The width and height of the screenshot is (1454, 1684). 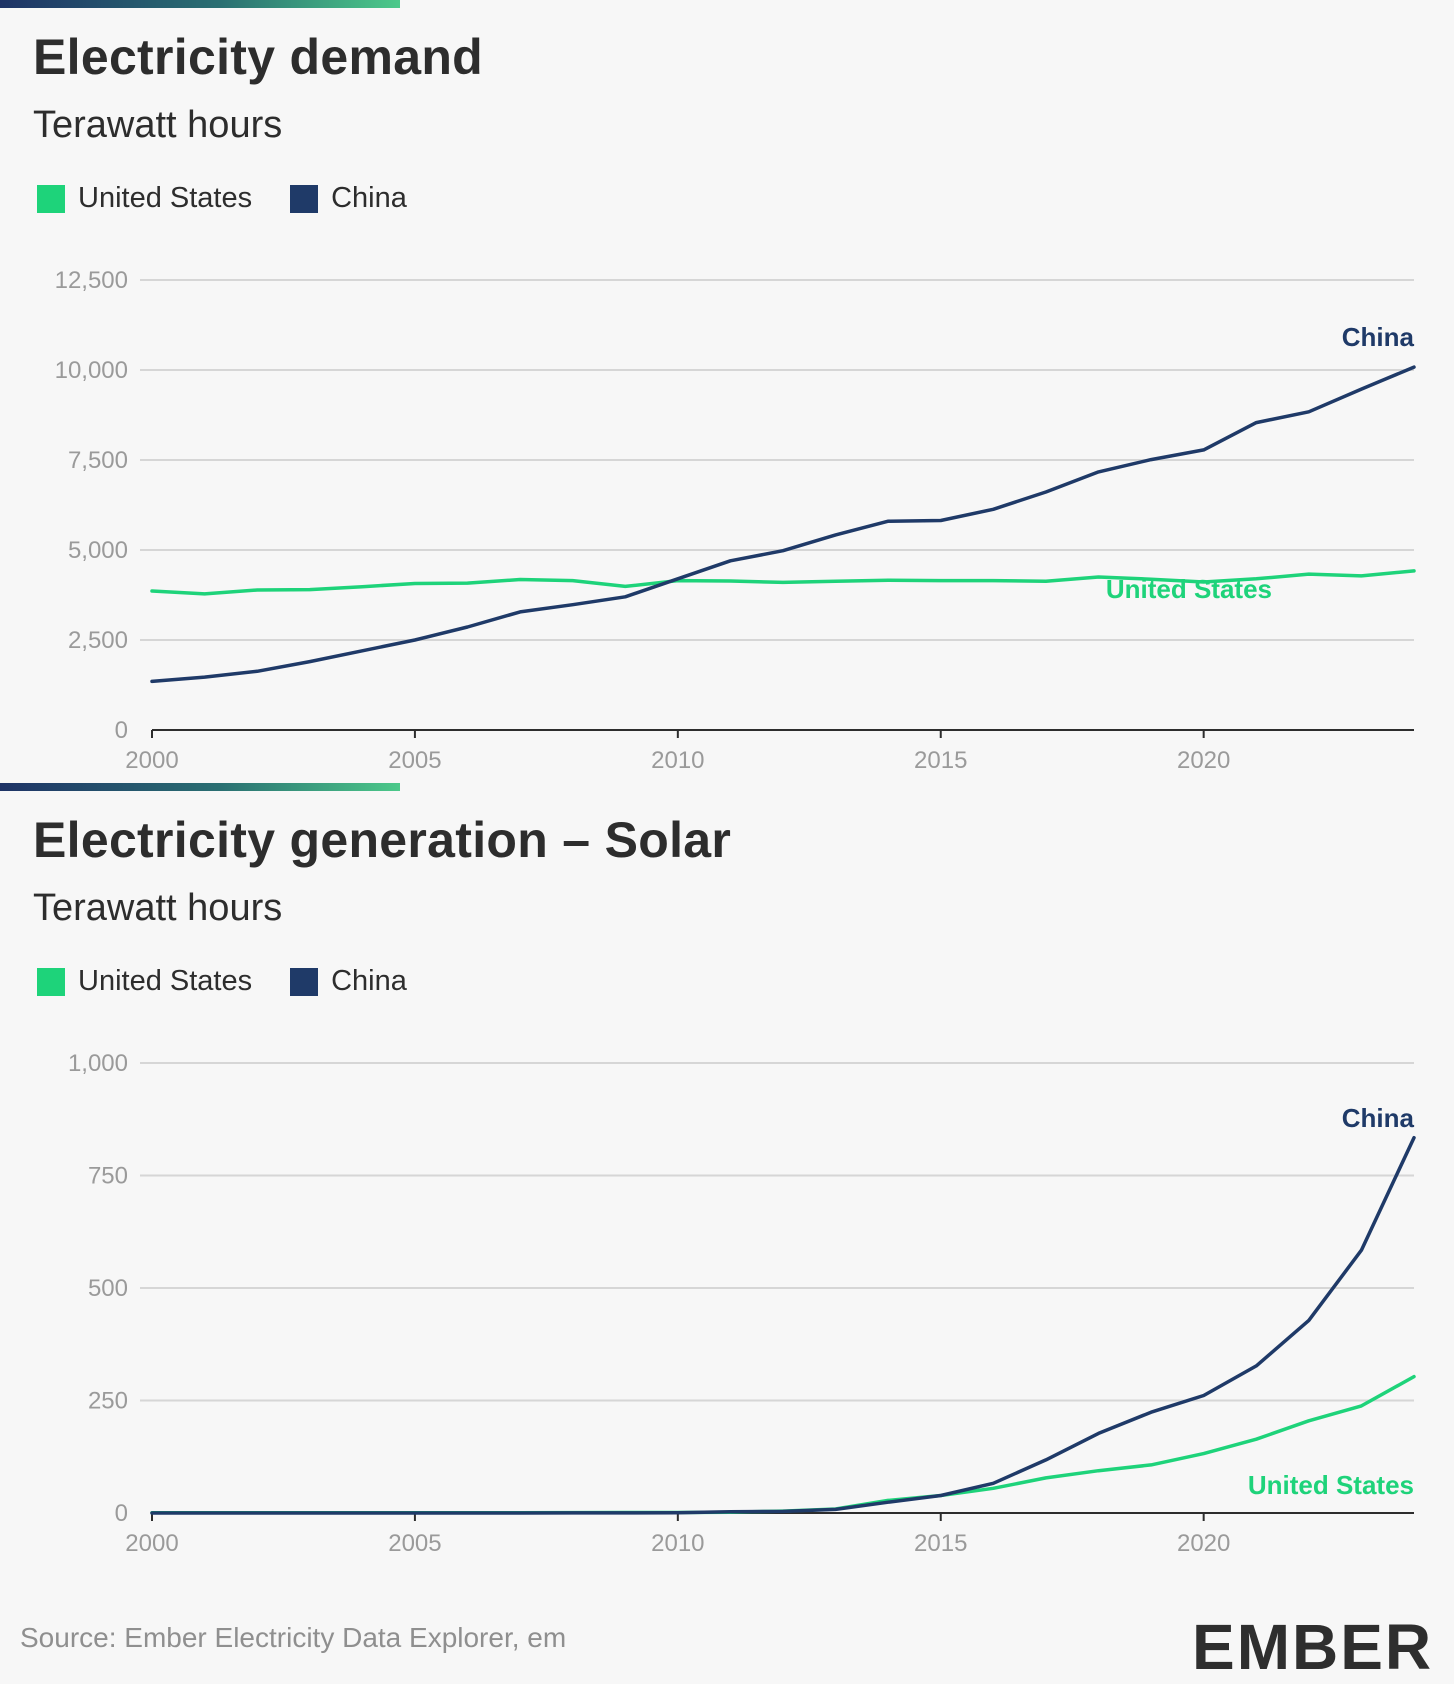 What do you see at coordinates (98, 1063) in the screenshot?
I see `y-tick-label: 1,000` at bounding box center [98, 1063].